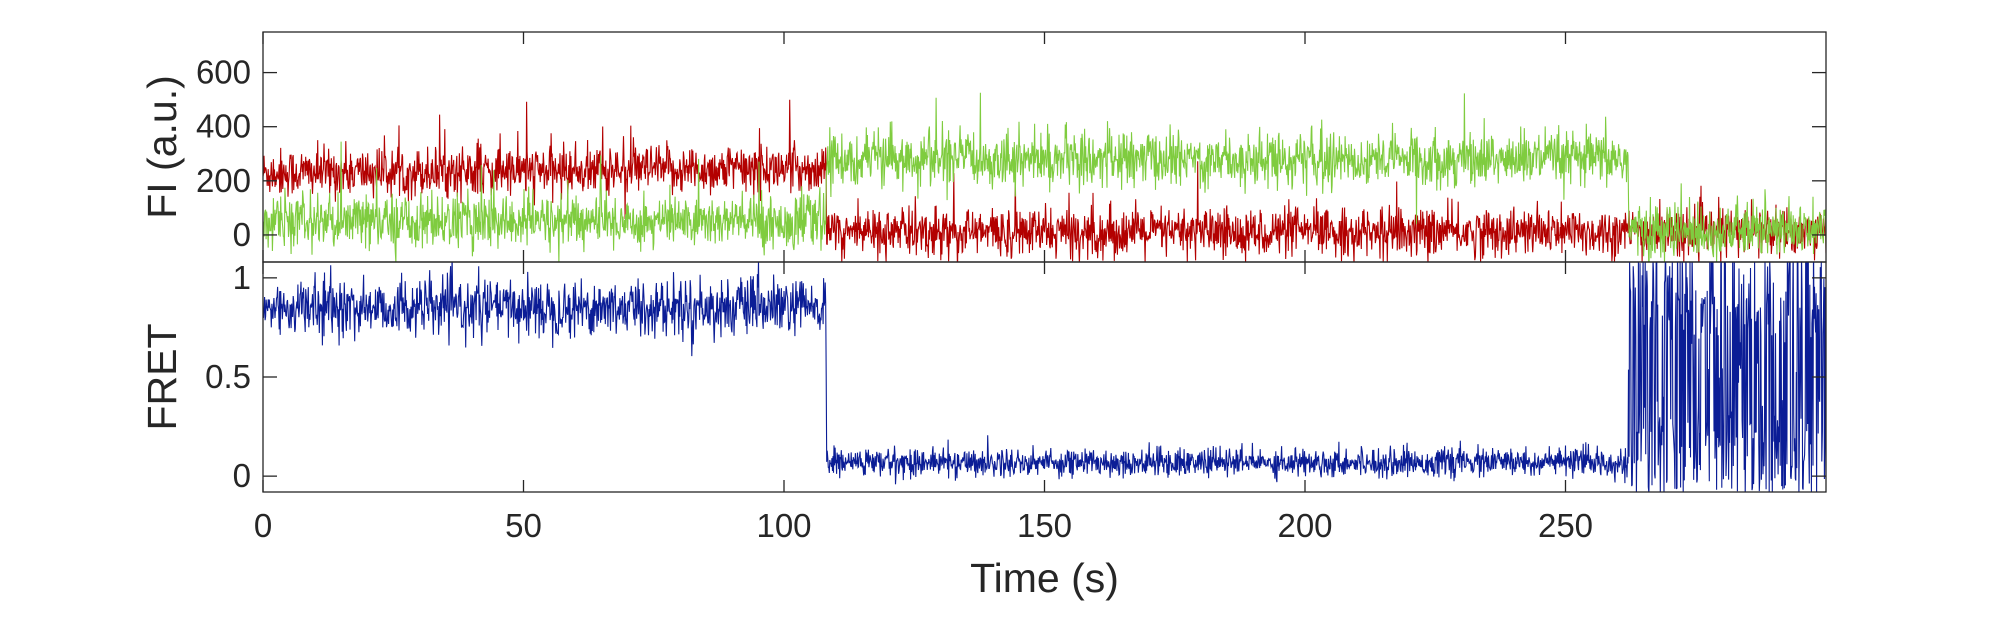 This screenshot has width=2005, height=625. What do you see at coordinates (1044, 578) in the screenshot?
I see `x-axis-label: Time (s)` at bounding box center [1044, 578].